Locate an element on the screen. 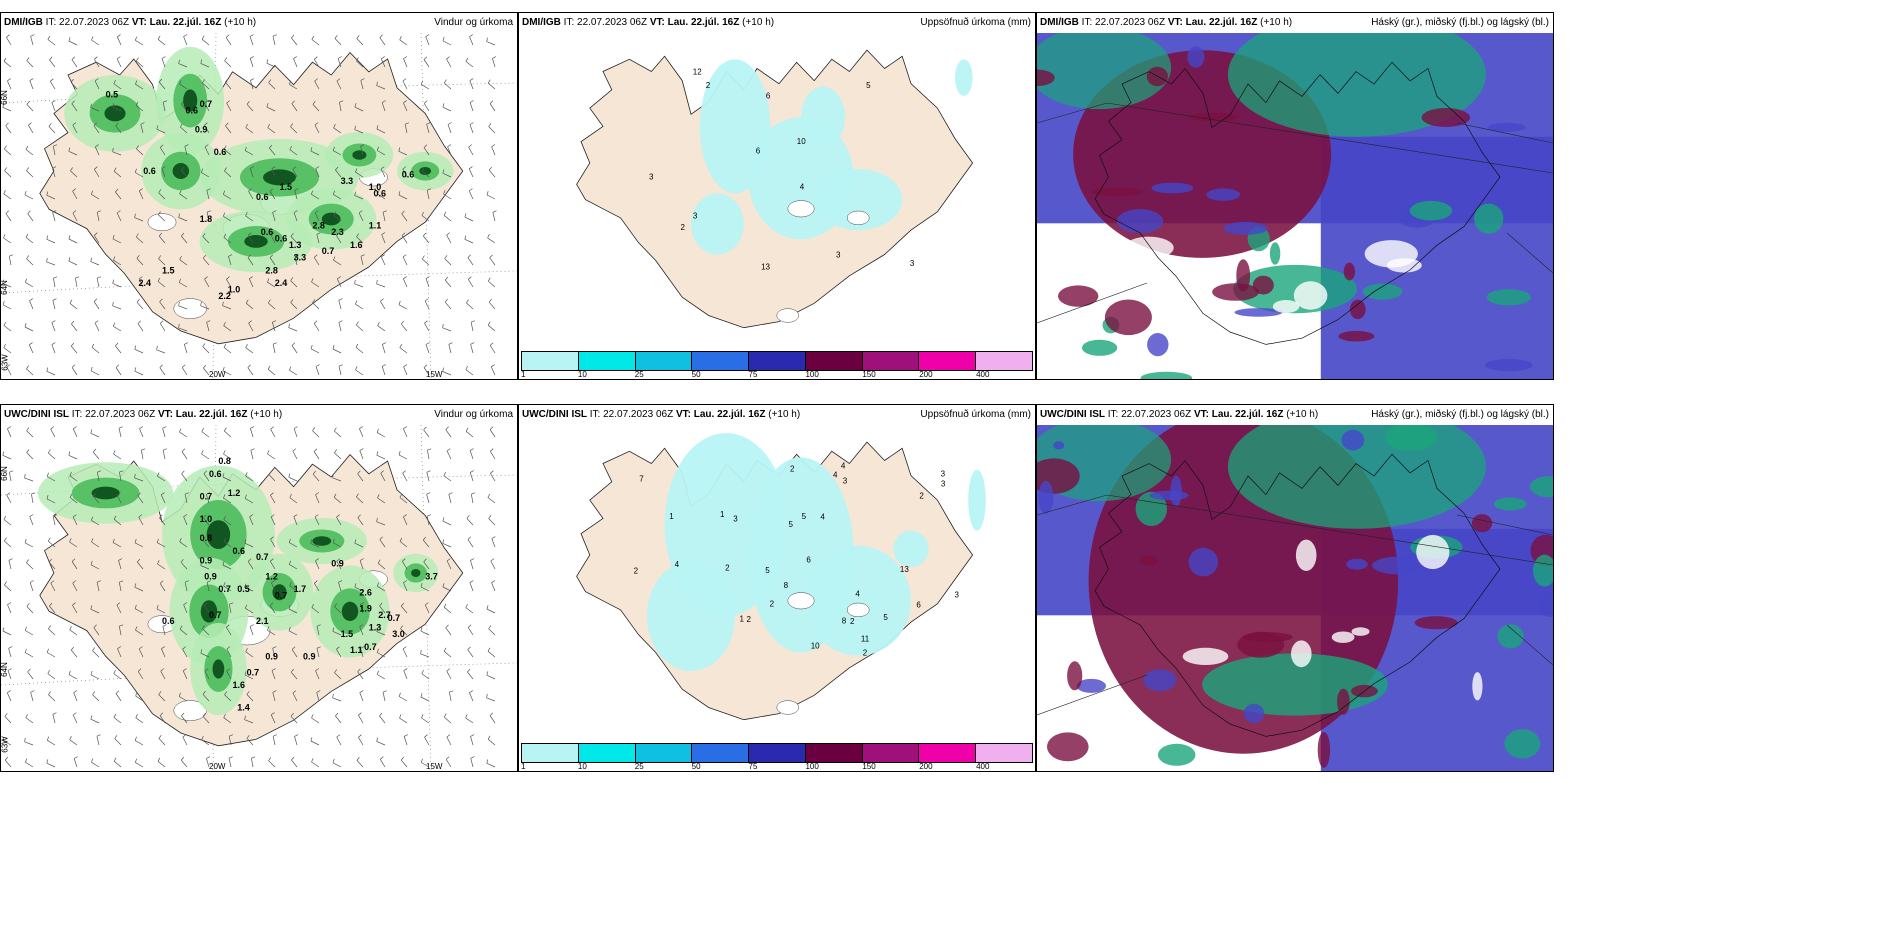  lat-label-63w: 63W is located at coordinates (5, 362).